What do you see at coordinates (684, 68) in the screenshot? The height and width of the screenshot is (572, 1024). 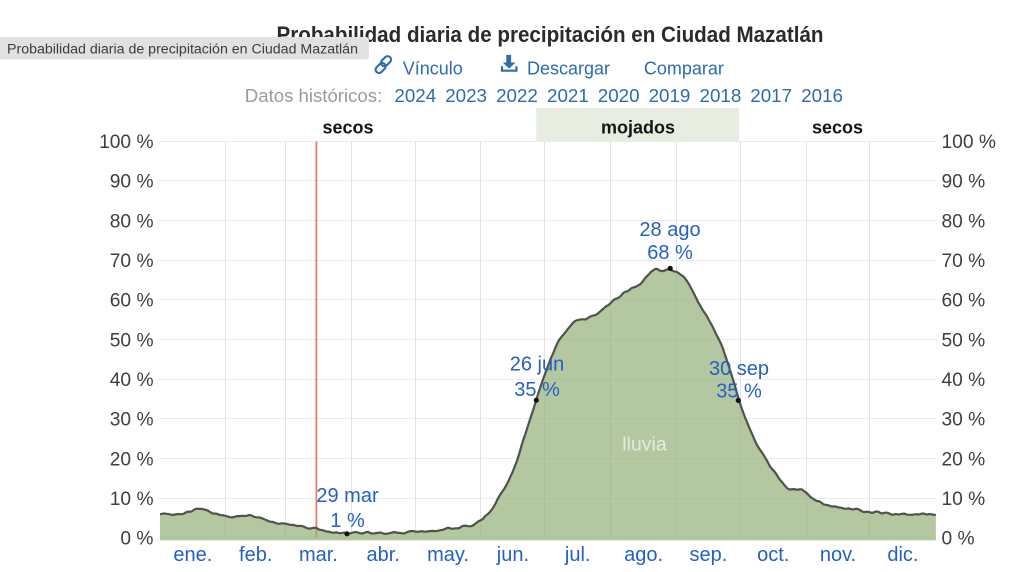 I see `svg-text: Comparar` at bounding box center [684, 68].